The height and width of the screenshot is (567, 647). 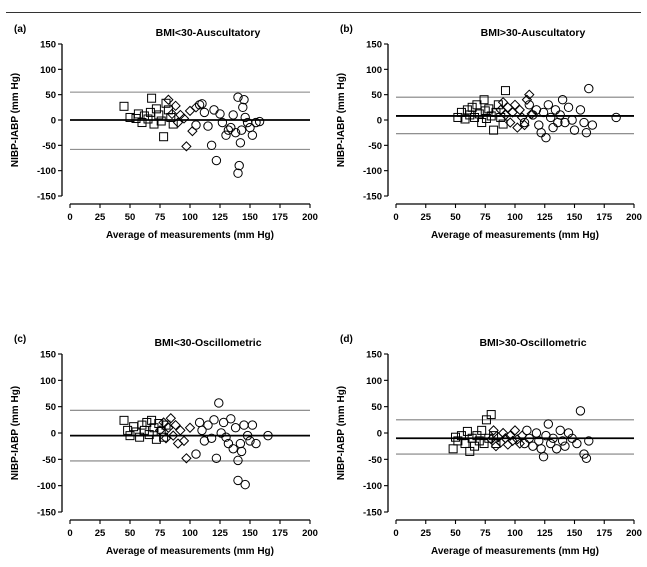 I want to click on chart-title: BMI<30-Auscultatory, so click(x=208, y=33).